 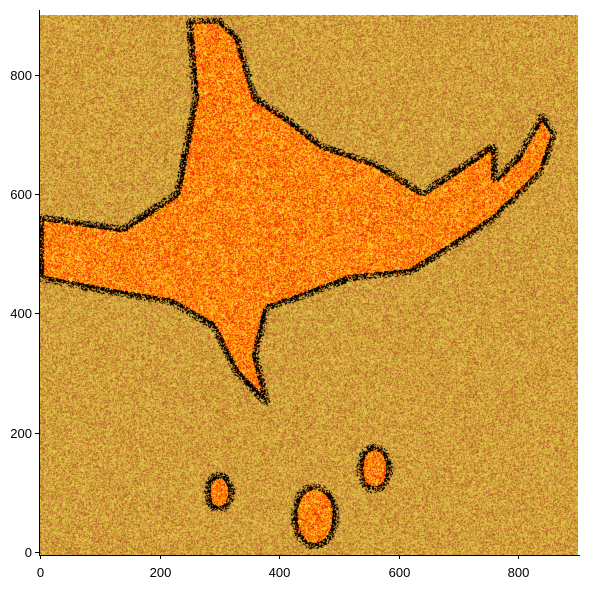 What do you see at coordinates (21, 75) in the screenshot?
I see `y-tick-label: 800` at bounding box center [21, 75].